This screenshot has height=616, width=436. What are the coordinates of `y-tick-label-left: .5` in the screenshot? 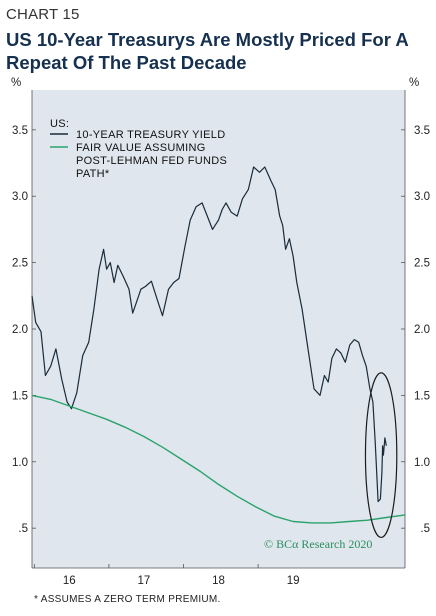 It's located at (23, 529).